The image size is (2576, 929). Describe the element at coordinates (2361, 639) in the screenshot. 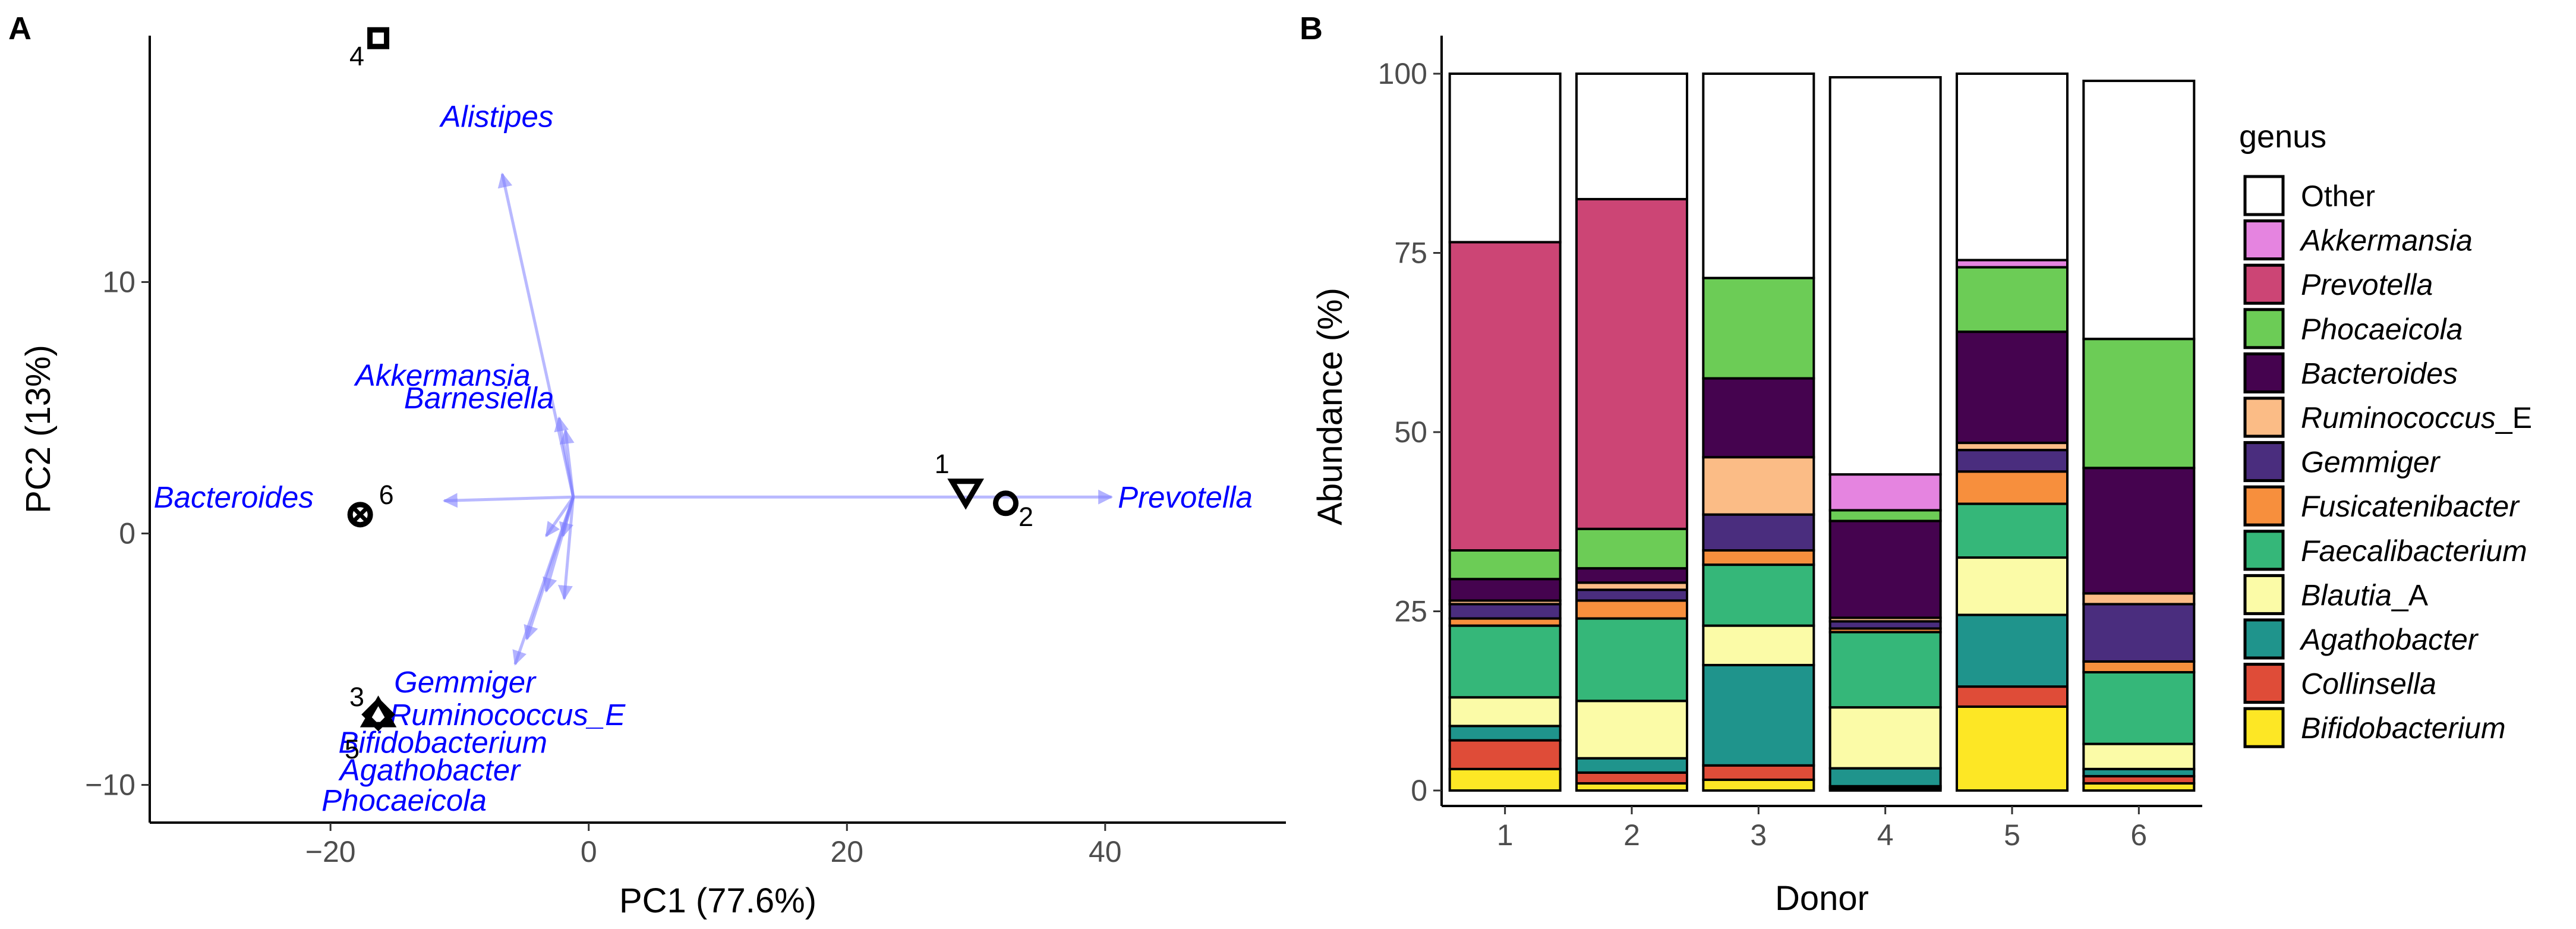

I see `legend-item-agathobacter: Agathobacter` at that location.